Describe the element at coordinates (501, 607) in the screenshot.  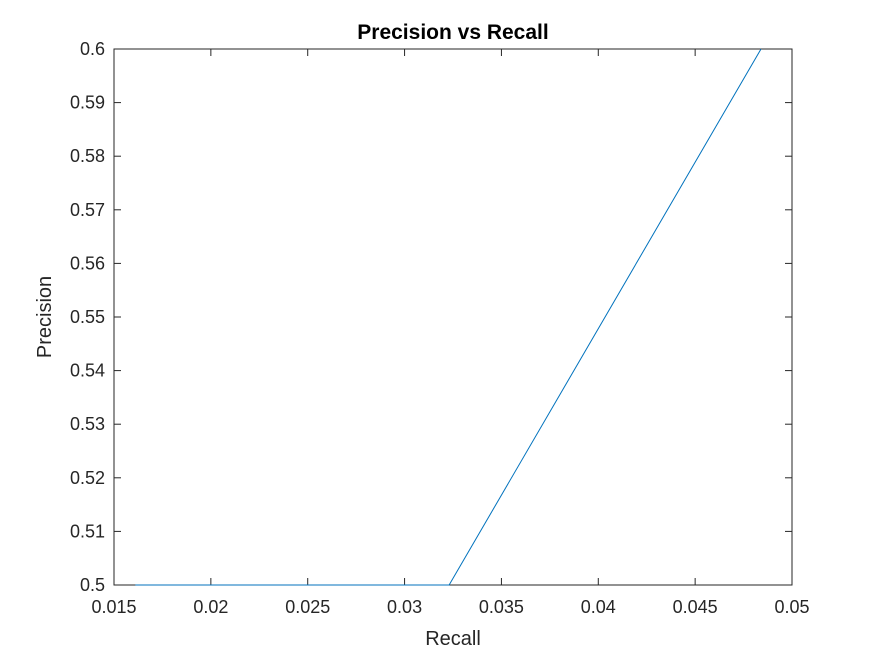
I see `x-tick-label: 0.035` at that location.